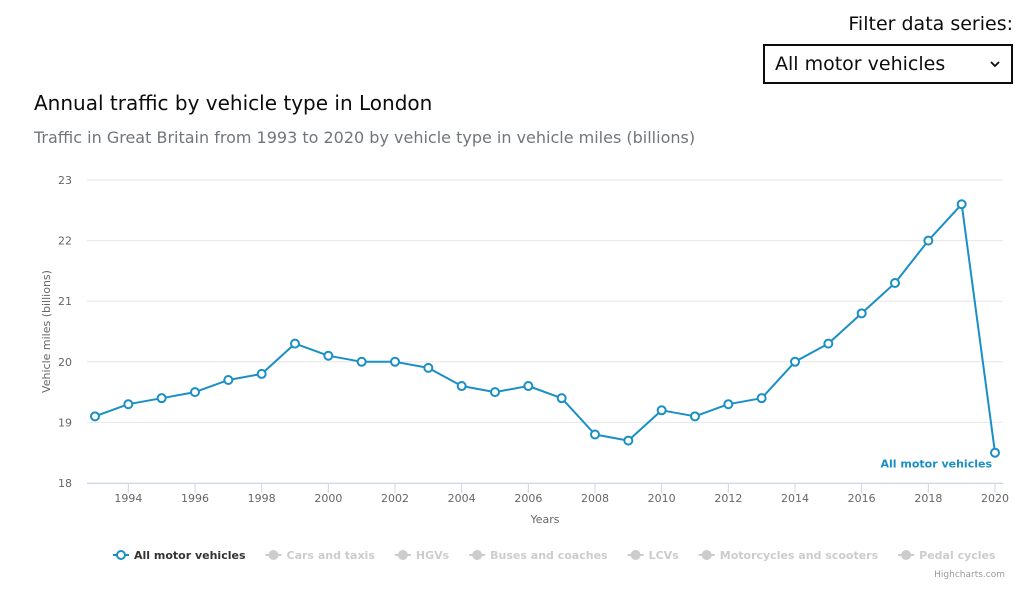 The width and height of the screenshot is (1023, 589). What do you see at coordinates (995, 64) in the screenshot?
I see `chevron-down-icon` at bounding box center [995, 64].